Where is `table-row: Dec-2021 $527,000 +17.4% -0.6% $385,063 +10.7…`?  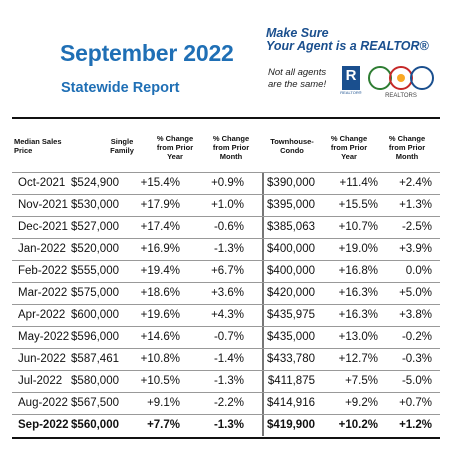 table-row: Dec-2021 $527,000 +17.4% -0.6% $385,063 +10.7… is located at coordinates (226, 227).